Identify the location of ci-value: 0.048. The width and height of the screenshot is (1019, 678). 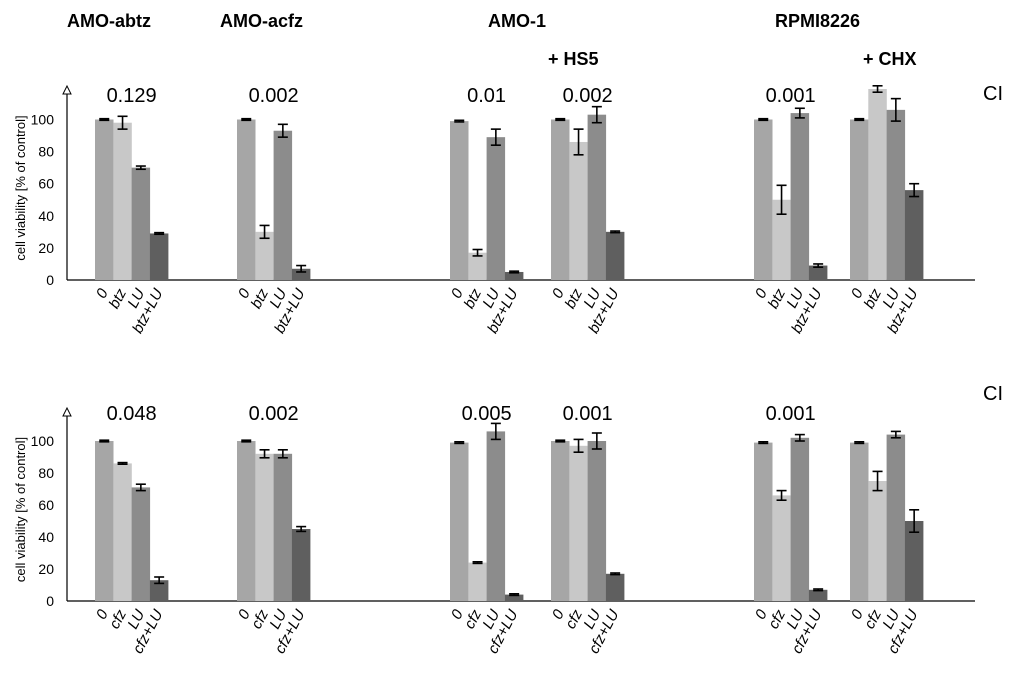
(132, 414).